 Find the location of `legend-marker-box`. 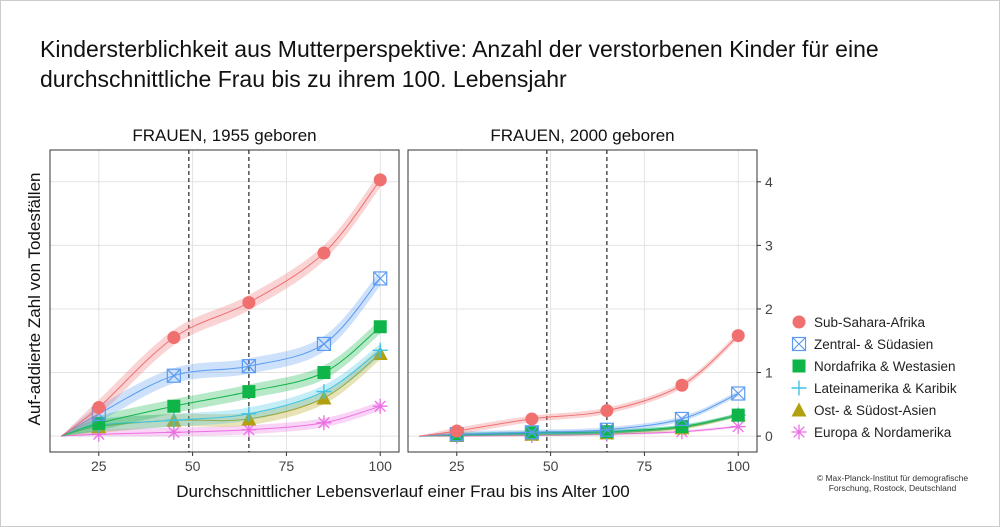

legend-marker-box is located at coordinates (799, 344).